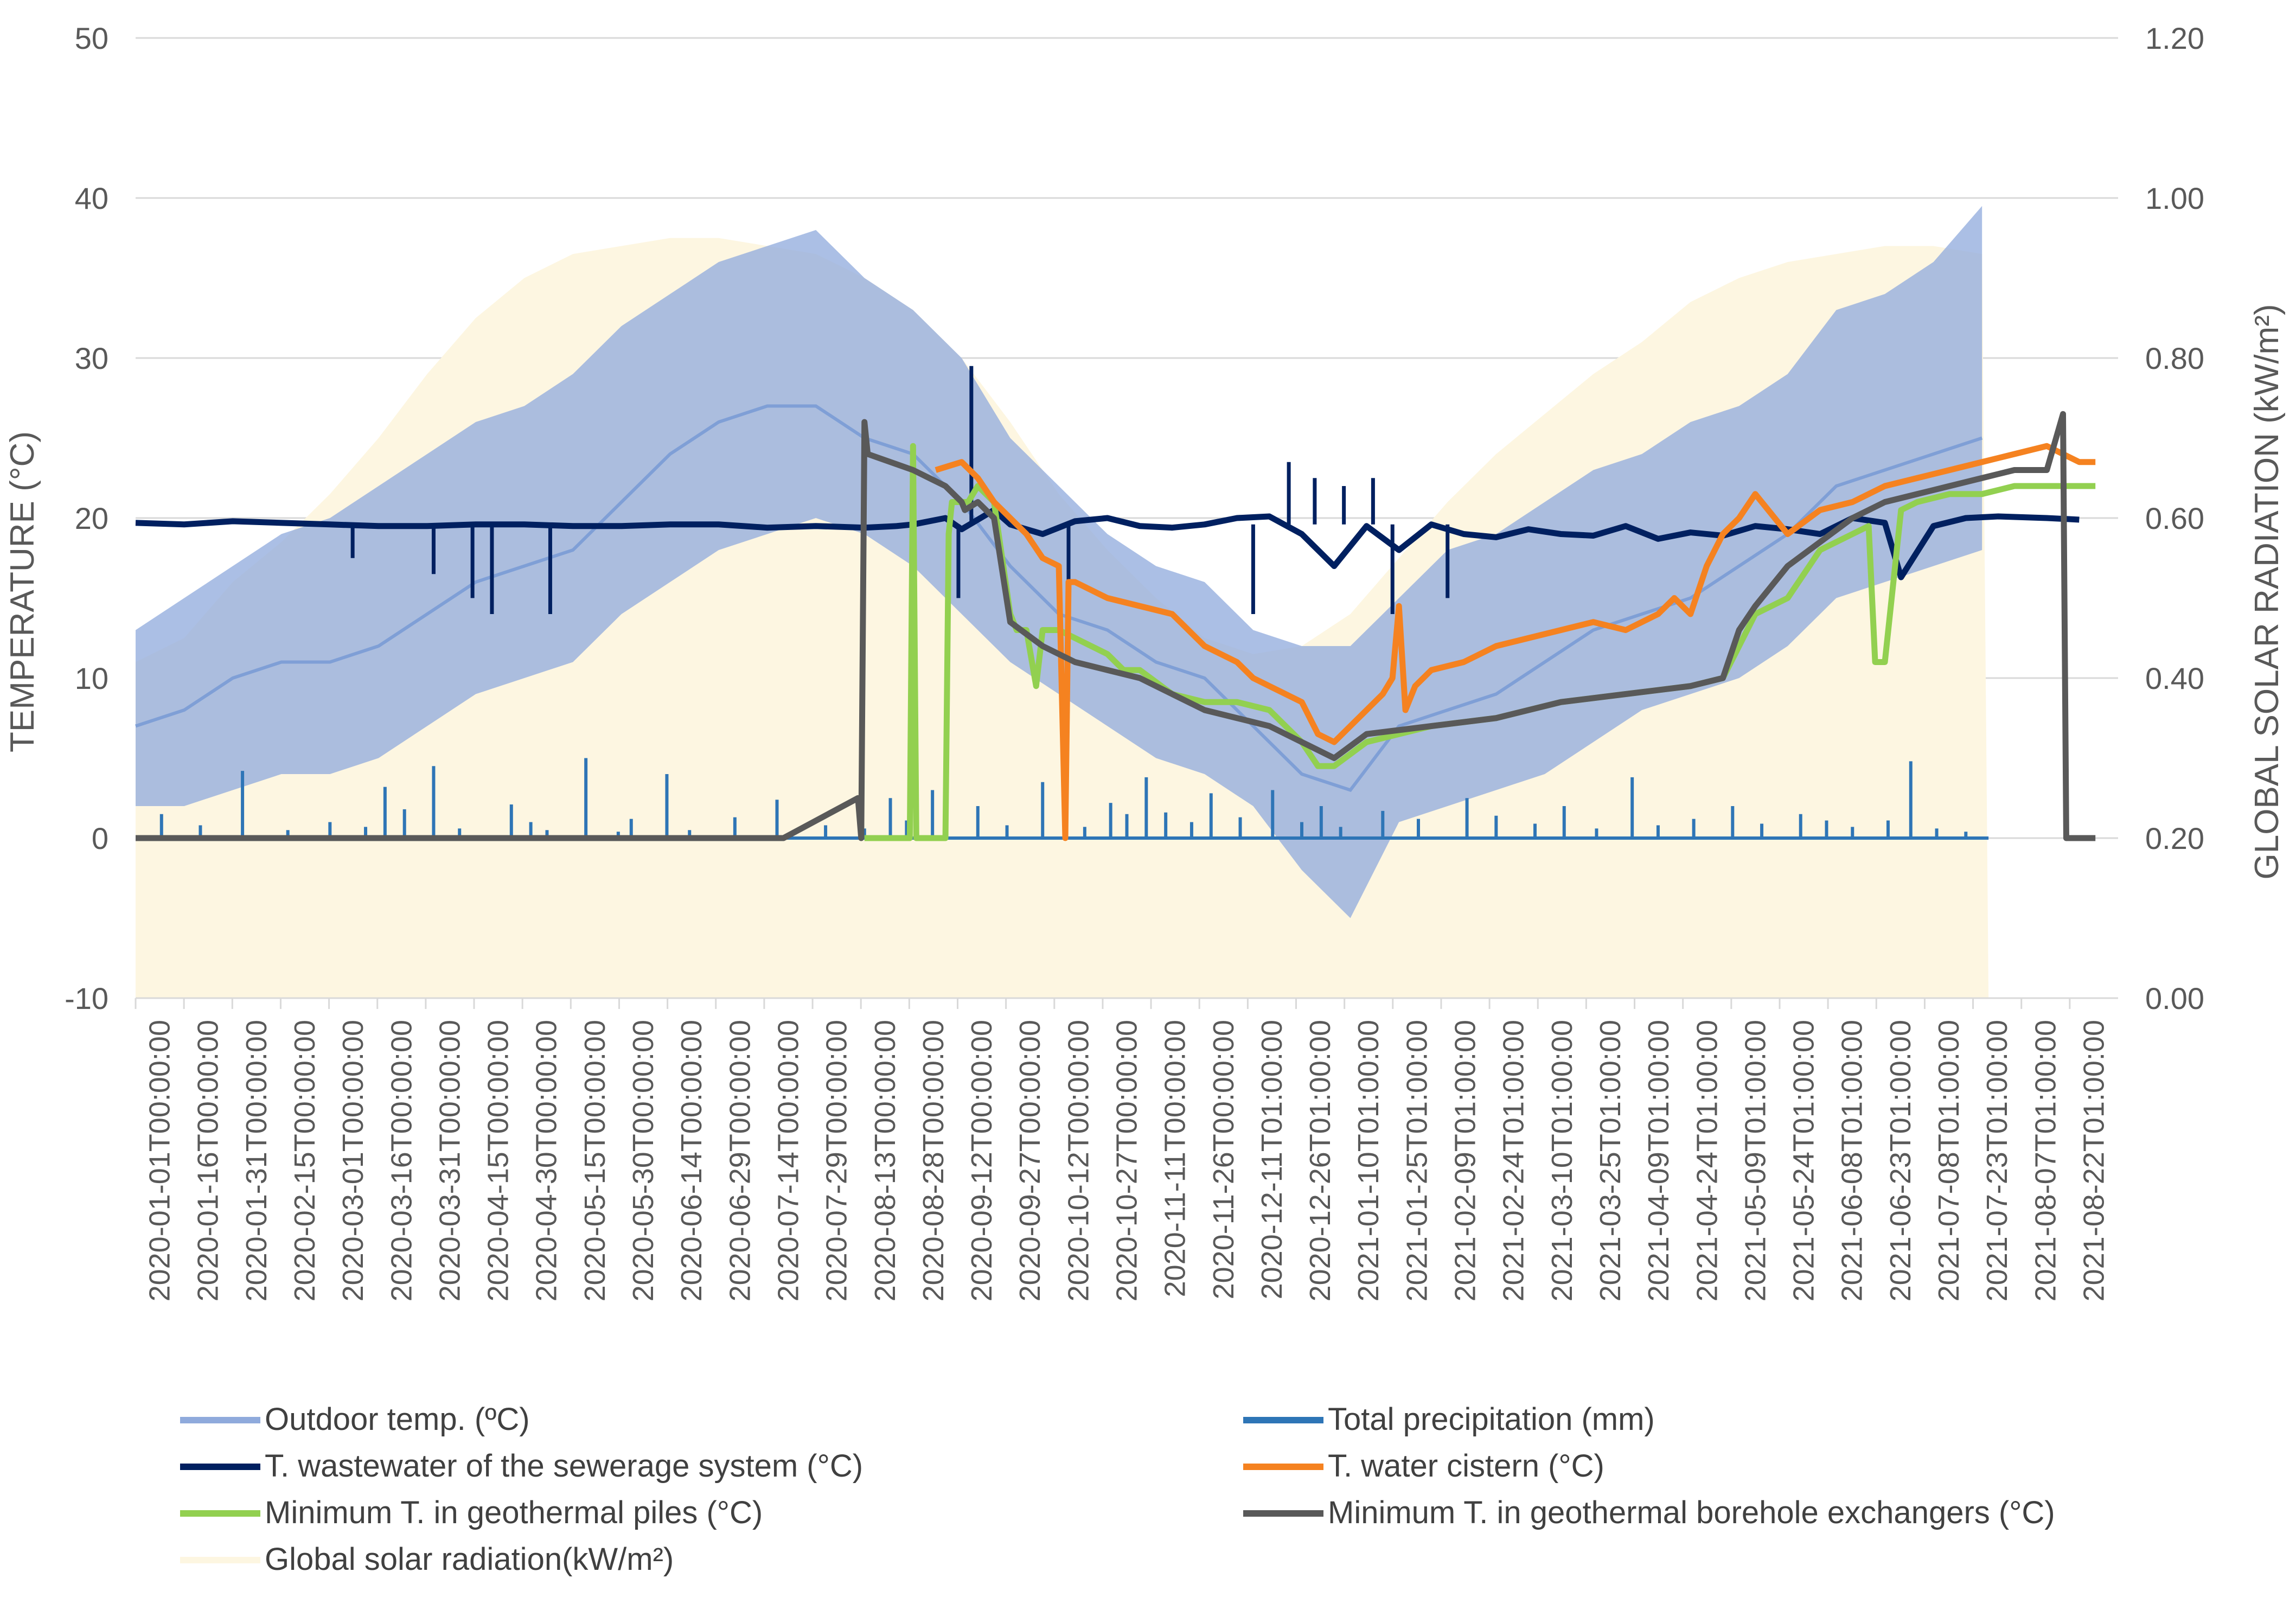 This screenshot has height=1610, width=2296. What do you see at coordinates (1320, 1161) in the screenshot?
I see `x-tick-label: 2020-12-26T01:00:00` at bounding box center [1320, 1161].